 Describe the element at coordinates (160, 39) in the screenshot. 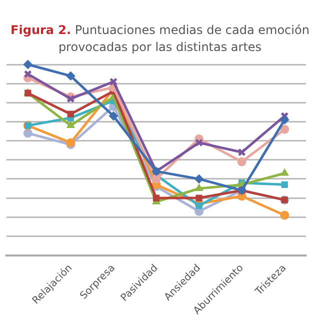

I see `chart-title: Figura 2. Puntuaciones medias de cada emoción provocadas por las distintas artes` at that location.